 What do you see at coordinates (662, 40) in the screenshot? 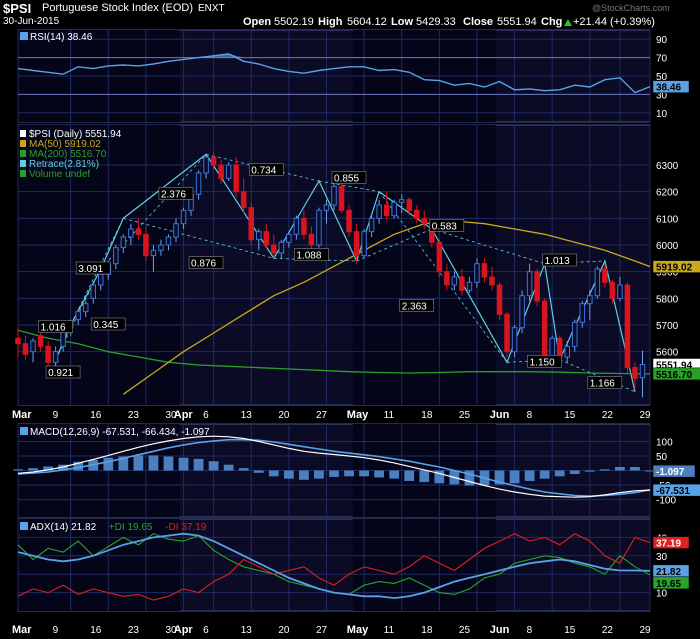
I see `rsi-tick-label: 90` at bounding box center [662, 40].